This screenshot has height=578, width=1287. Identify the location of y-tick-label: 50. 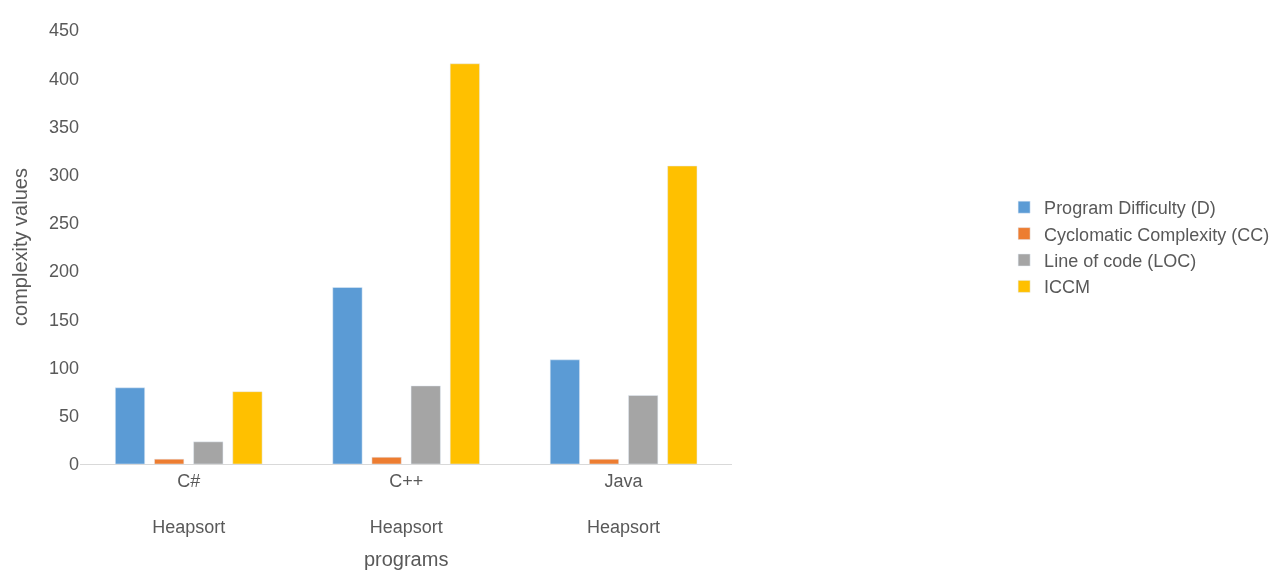
(68, 416).